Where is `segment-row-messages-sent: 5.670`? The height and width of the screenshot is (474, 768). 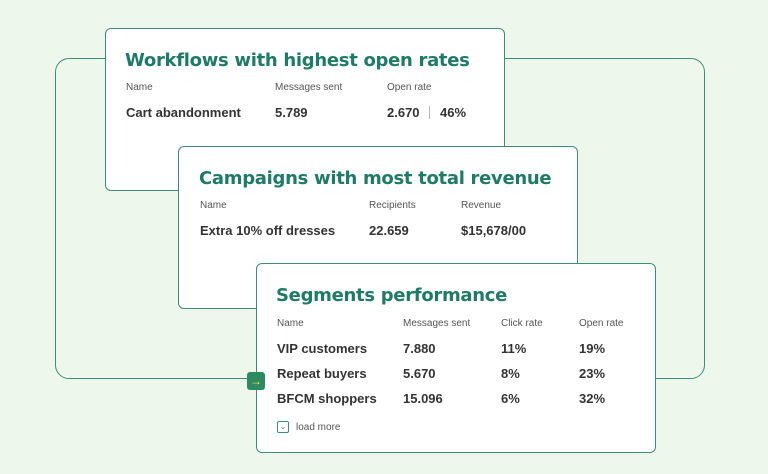 segment-row-messages-sent: 5.670 is located at coordinates (419, 373).